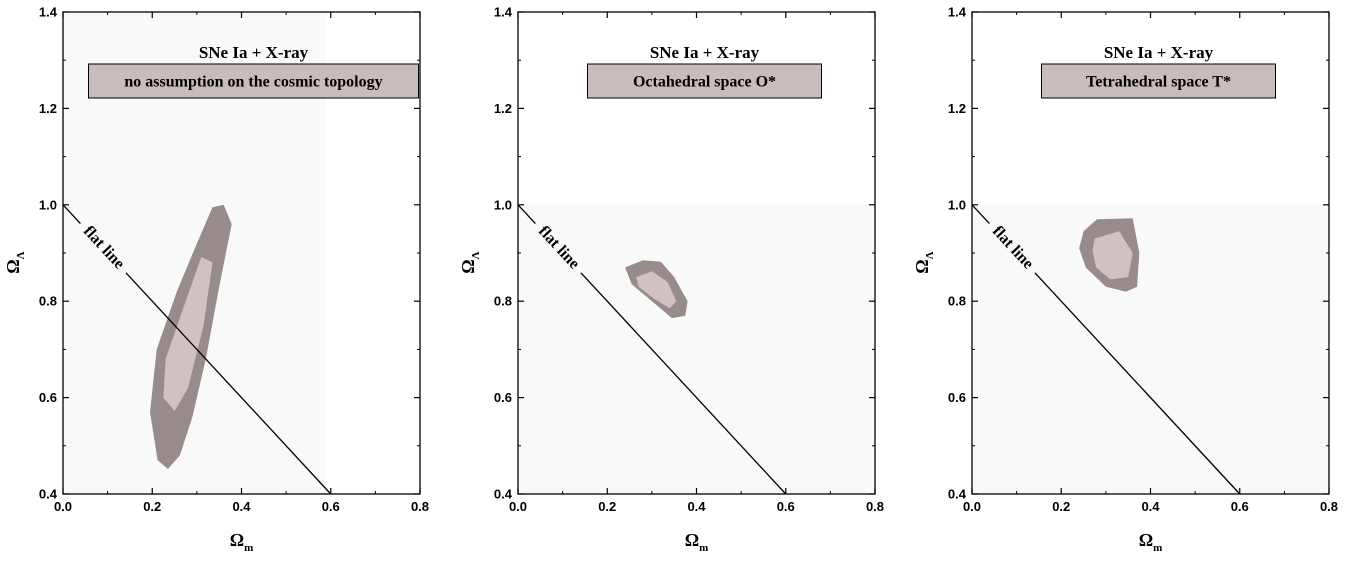 The height and width of the screenshot is (561, 1354). I want to click on subtitle-text: Octahedral space O*, so click(704, 82).